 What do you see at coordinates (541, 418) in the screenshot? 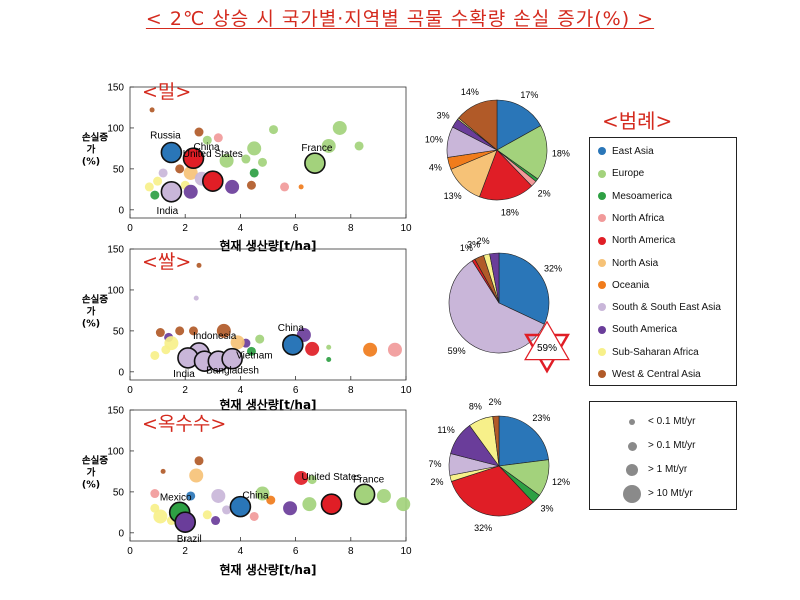
I see `pie-label: 23%` at bounding box center [541, 418].